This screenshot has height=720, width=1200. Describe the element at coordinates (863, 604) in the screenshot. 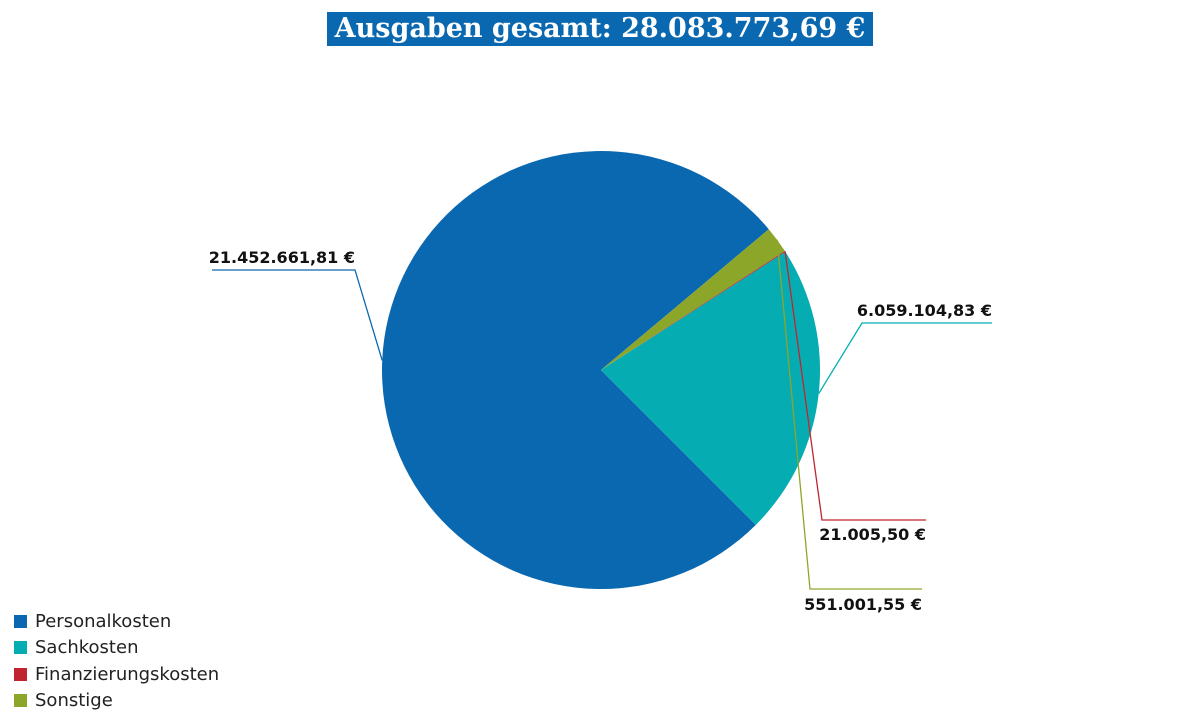

I see `data-label-sonstige: 551.001,55 €` at that location.